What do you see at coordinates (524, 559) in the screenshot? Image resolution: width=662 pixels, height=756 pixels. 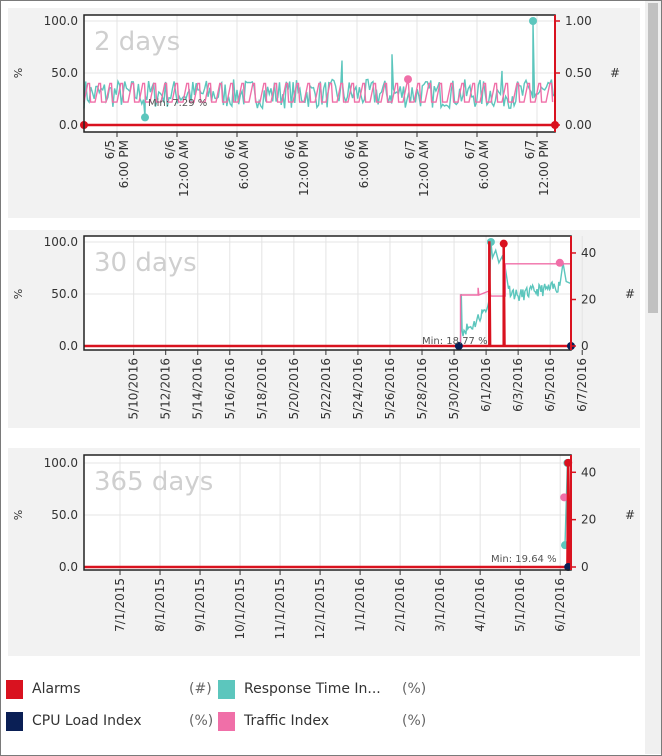 I see `min-label: Min: 19.64 %` at bounding box center [524, 559].